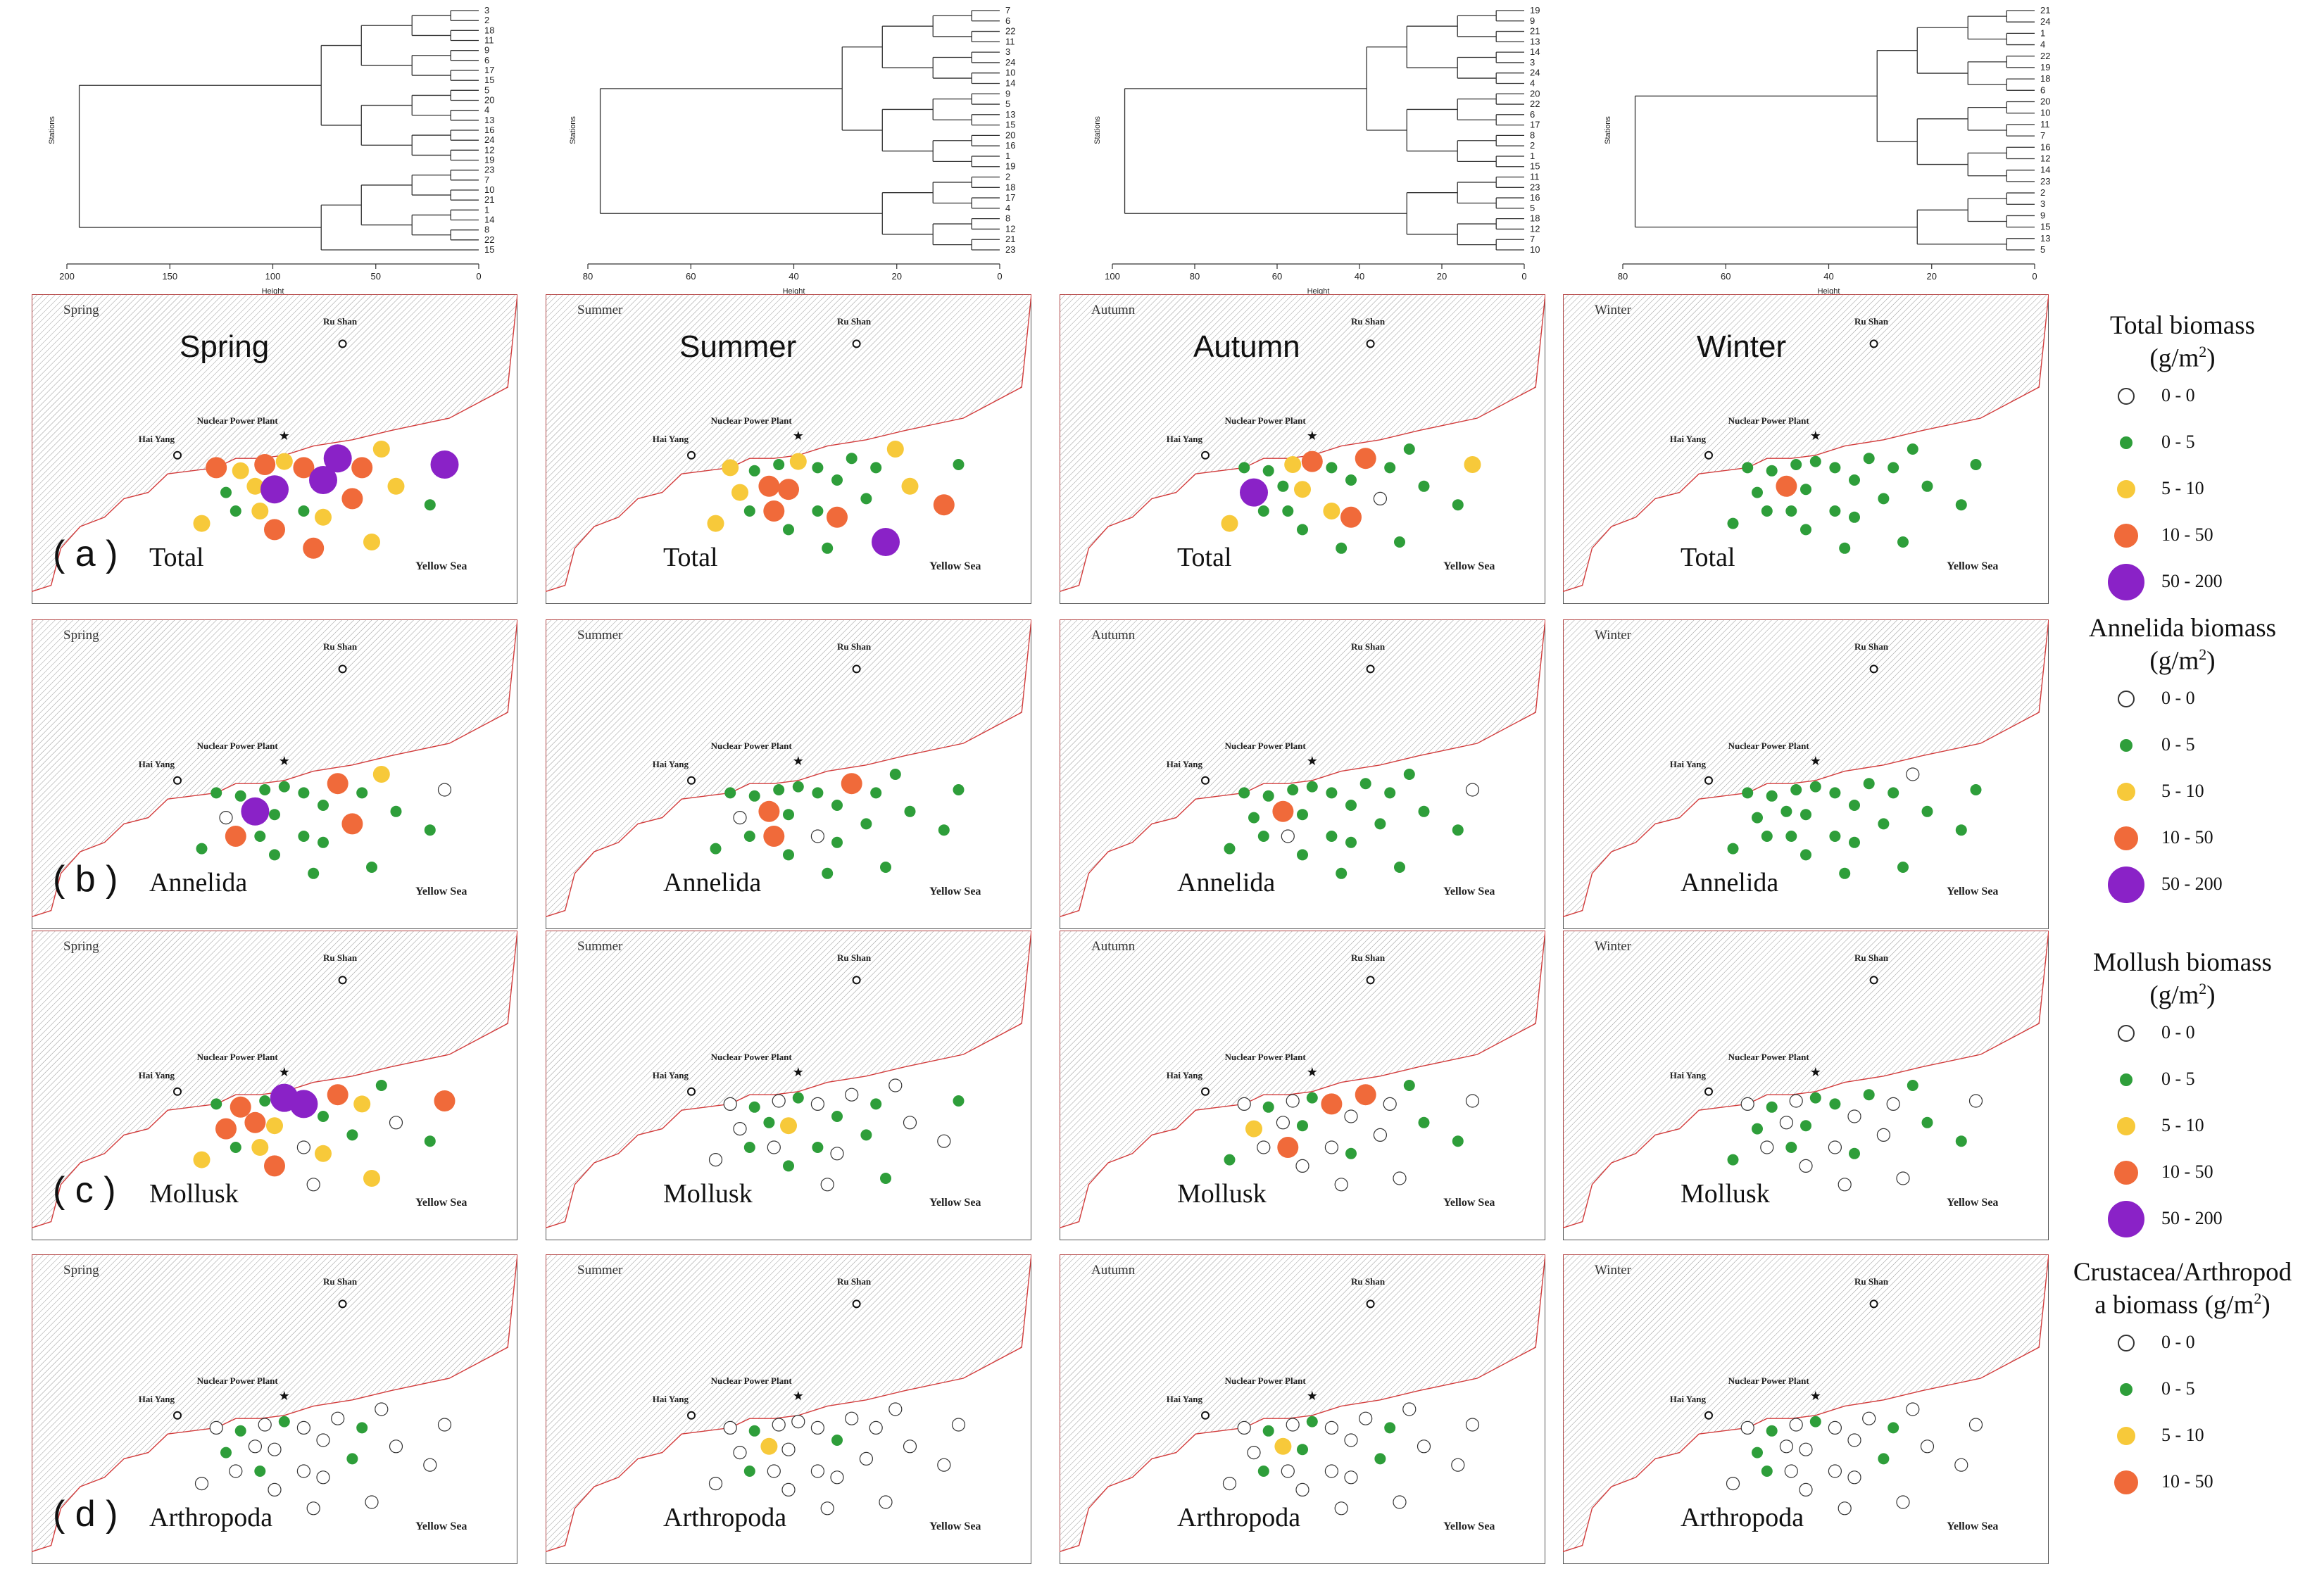 The width and height of the screenshot is (2324, 1569). What do you see at coordinates (486, 230) in the screenshot?
I see `dendrogram-leaf-label: 8` at bounding box center [486, 230].